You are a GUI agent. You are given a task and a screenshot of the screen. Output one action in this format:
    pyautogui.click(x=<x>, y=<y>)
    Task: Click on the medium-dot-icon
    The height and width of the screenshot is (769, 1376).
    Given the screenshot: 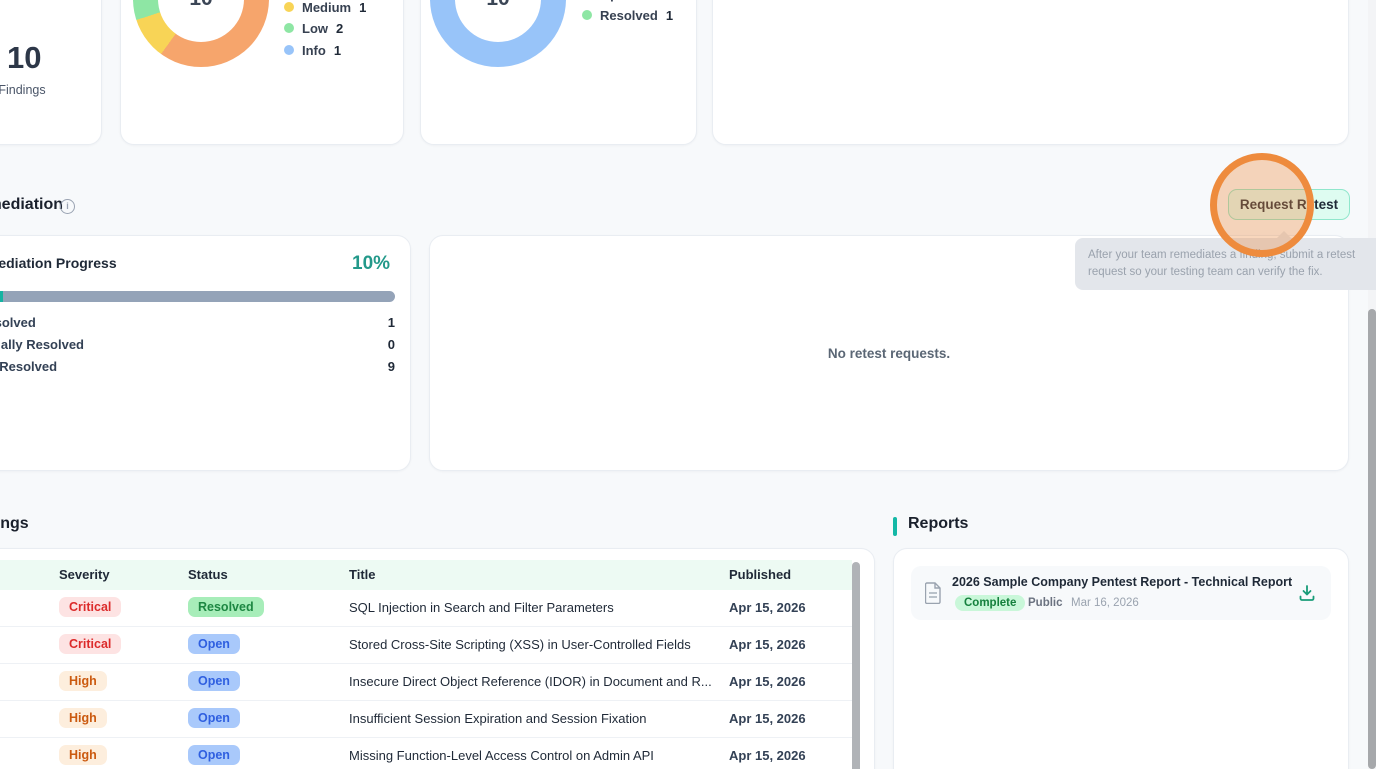 What is the action you would take?
    pyautogui.click(x=289, y=7)
    